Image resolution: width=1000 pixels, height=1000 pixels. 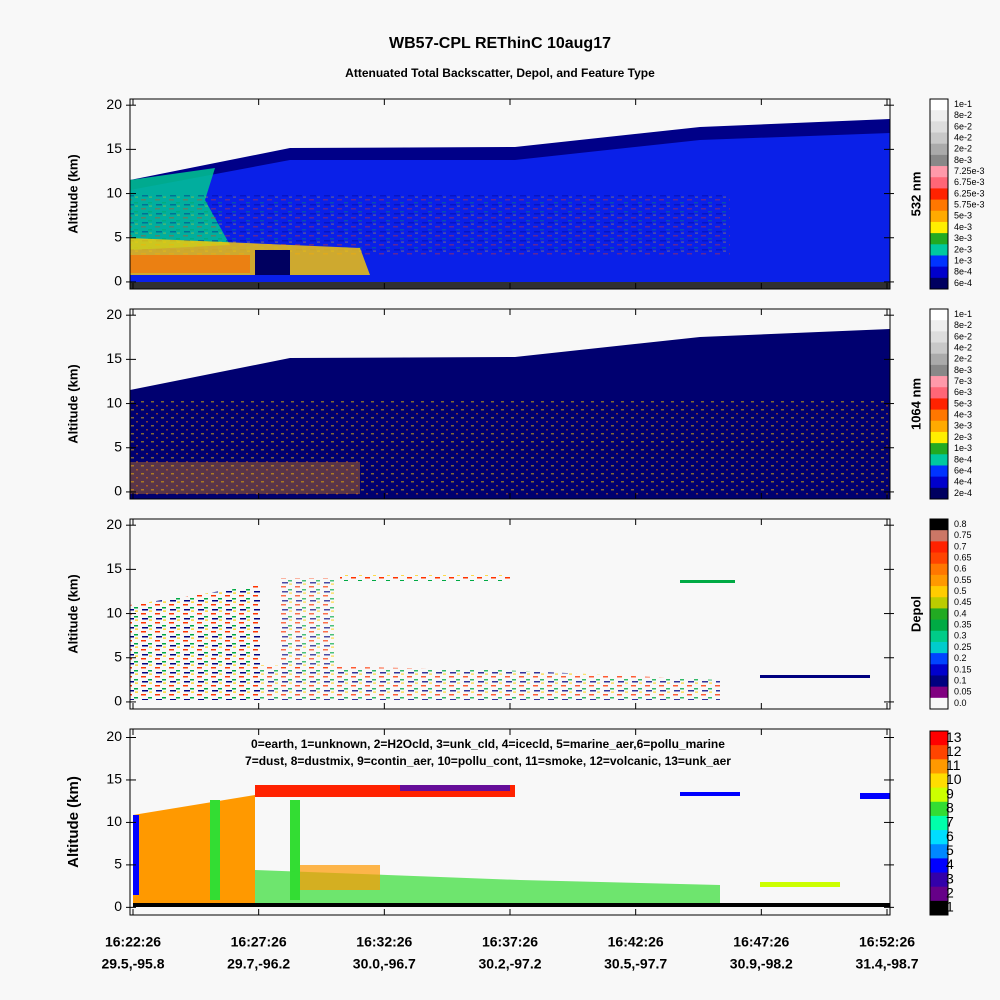 I want to click on x-tick-location: 29.5,-95.8, so click(x=132, y=964).